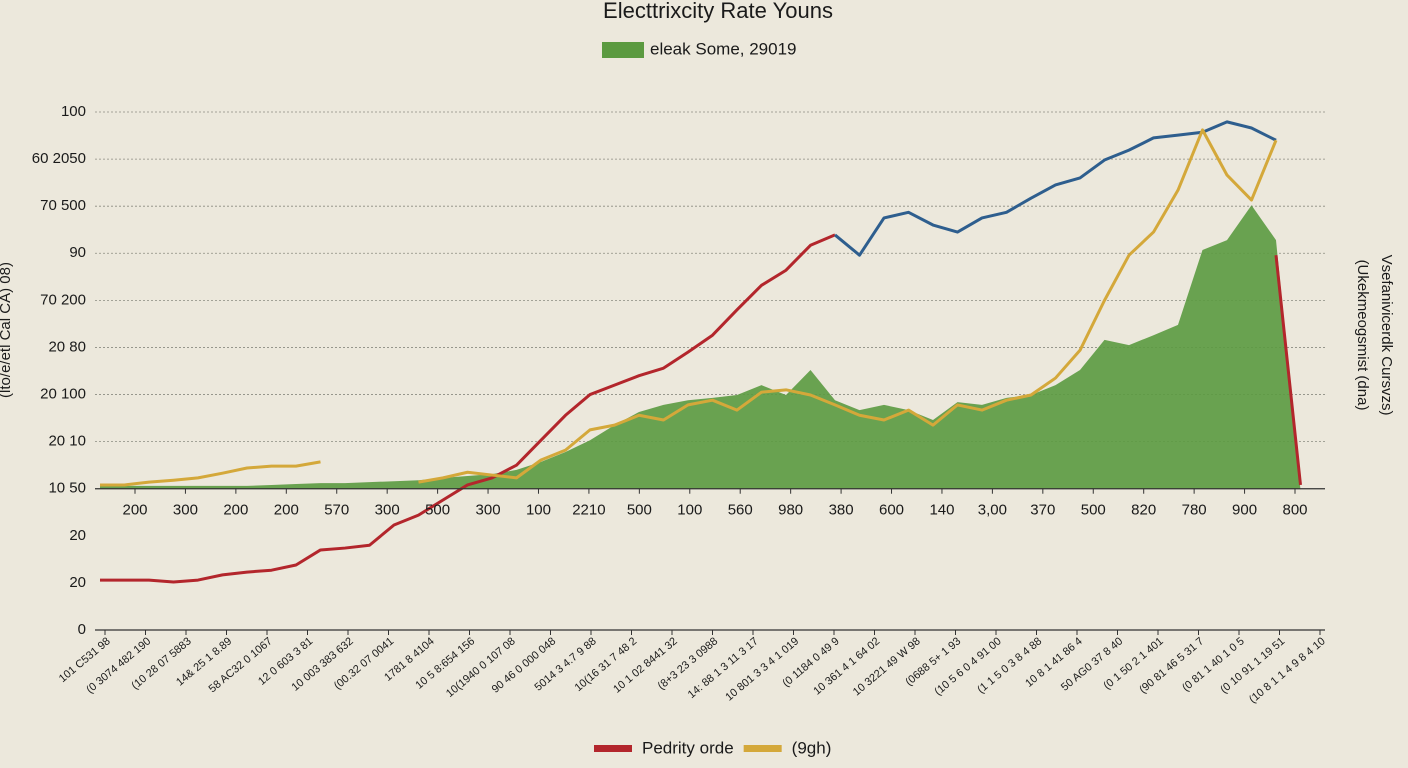  I want to click on legend-label: (9gh), so click(812, 747).